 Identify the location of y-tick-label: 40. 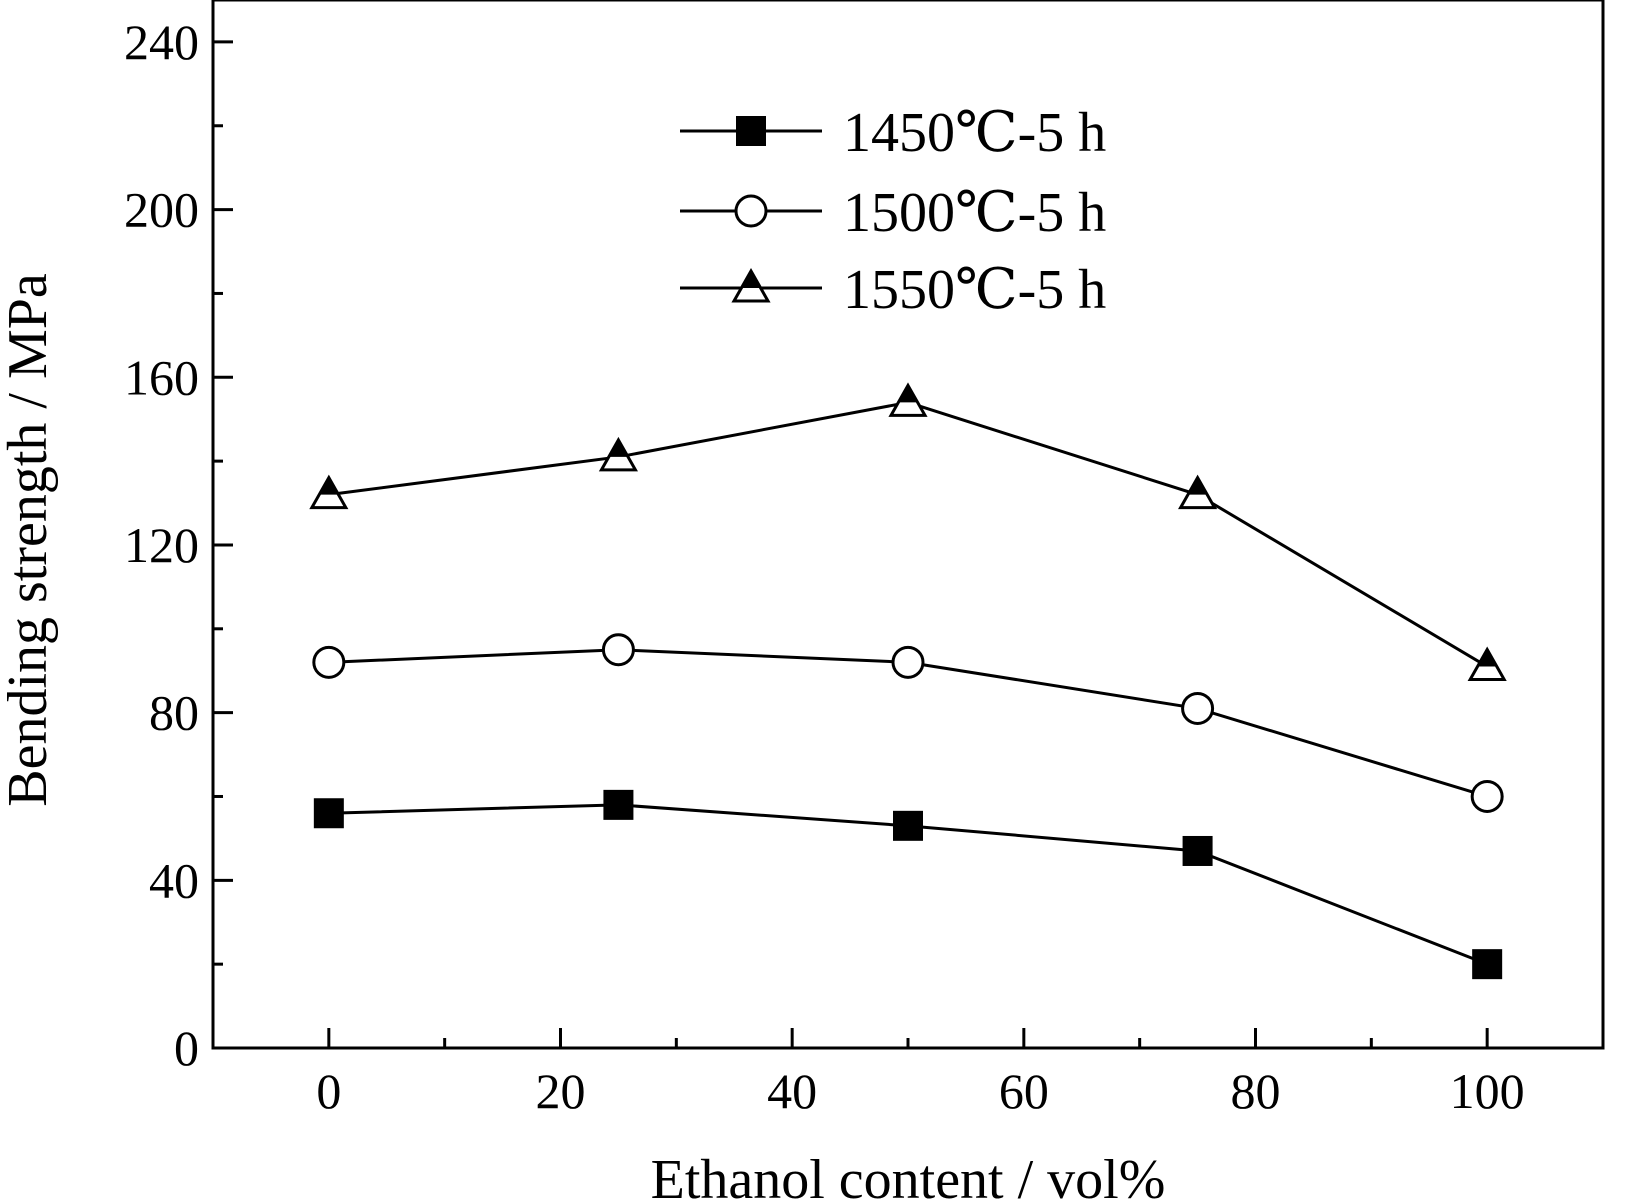
(174, 880).